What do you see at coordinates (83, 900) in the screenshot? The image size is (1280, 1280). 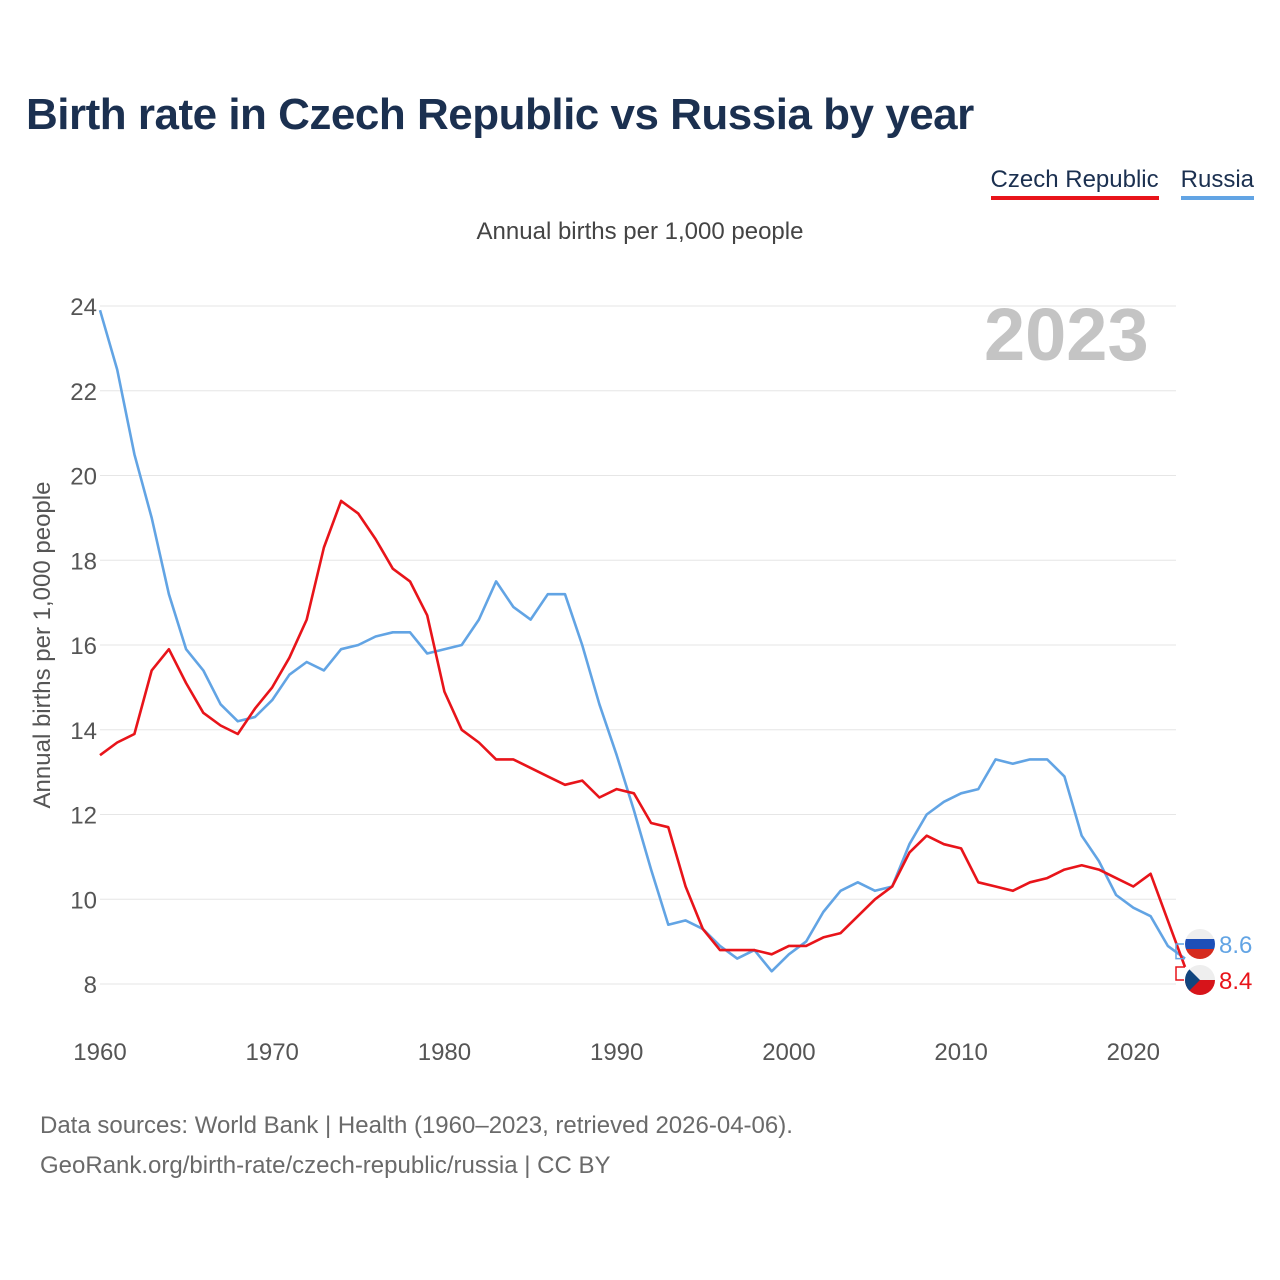 I see `y-tick-label: 10` at bounding box center [83, 900].